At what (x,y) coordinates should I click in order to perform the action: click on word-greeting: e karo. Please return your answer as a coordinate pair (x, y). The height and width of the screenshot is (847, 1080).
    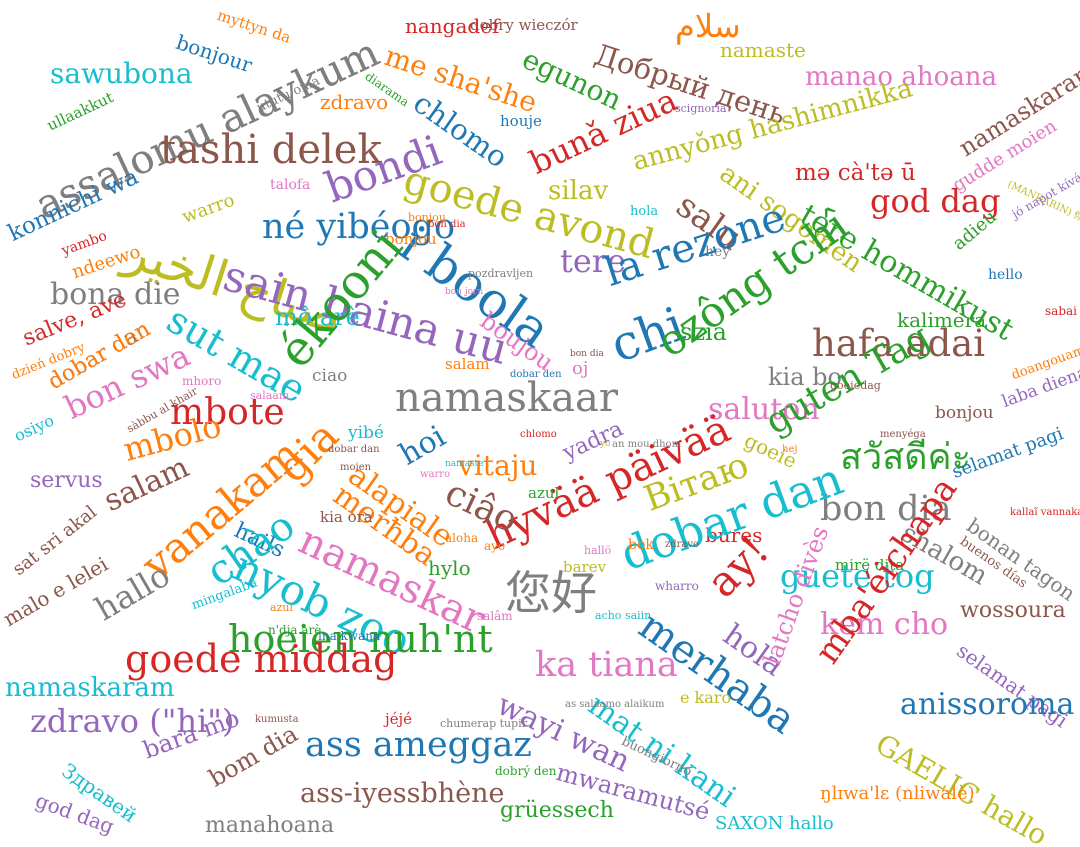
    Looking at the image, I should click on (706, 697).